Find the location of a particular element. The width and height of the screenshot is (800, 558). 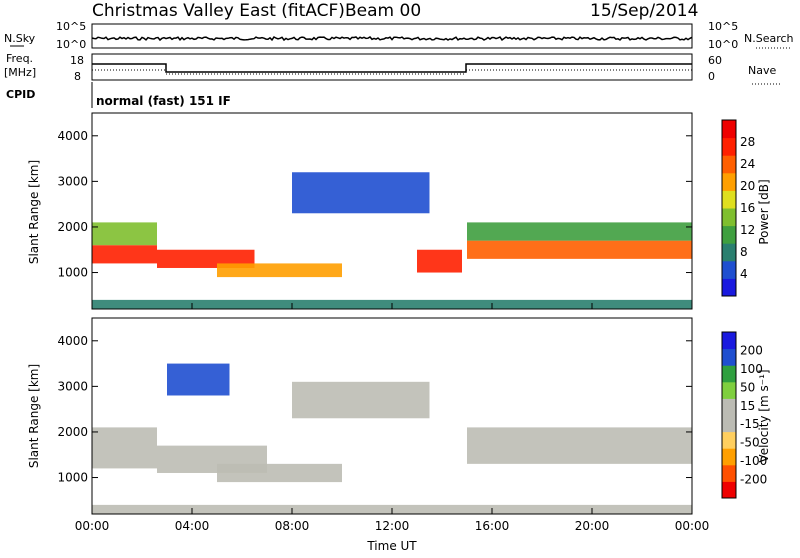

colorbar-tick-label: 28 is located at coordinates (747, 142).